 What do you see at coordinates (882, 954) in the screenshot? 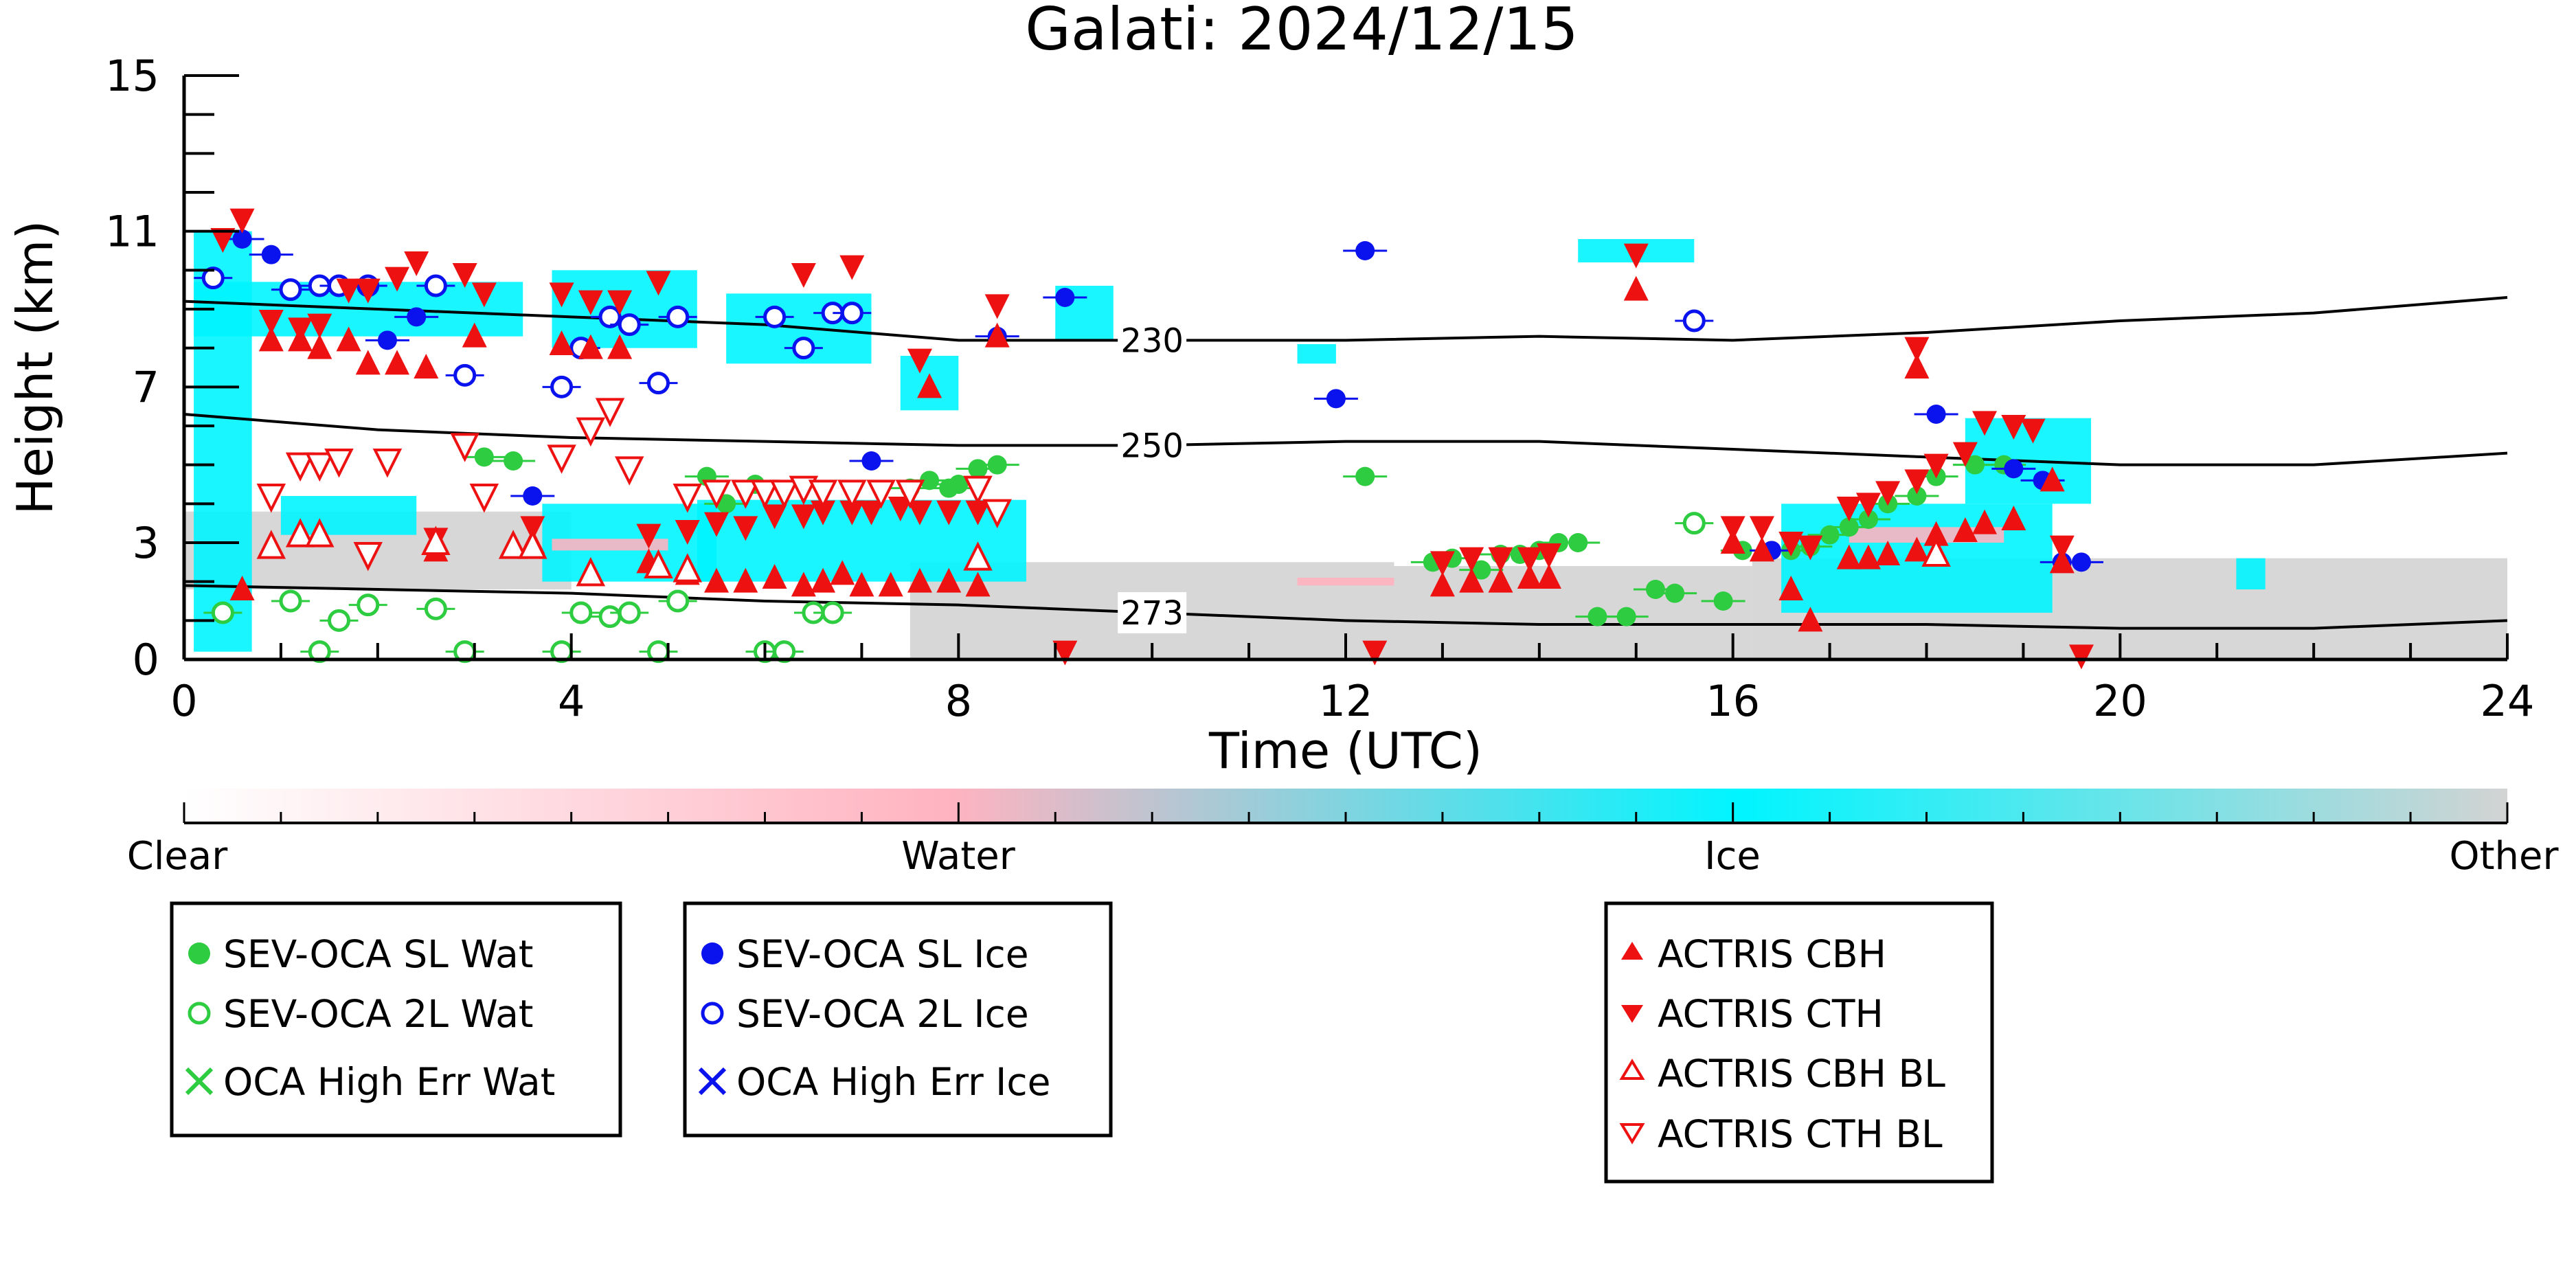
I see `legend-label-sl-ice: SEV-OCA SL Ice` at bounding box center [882, 954].